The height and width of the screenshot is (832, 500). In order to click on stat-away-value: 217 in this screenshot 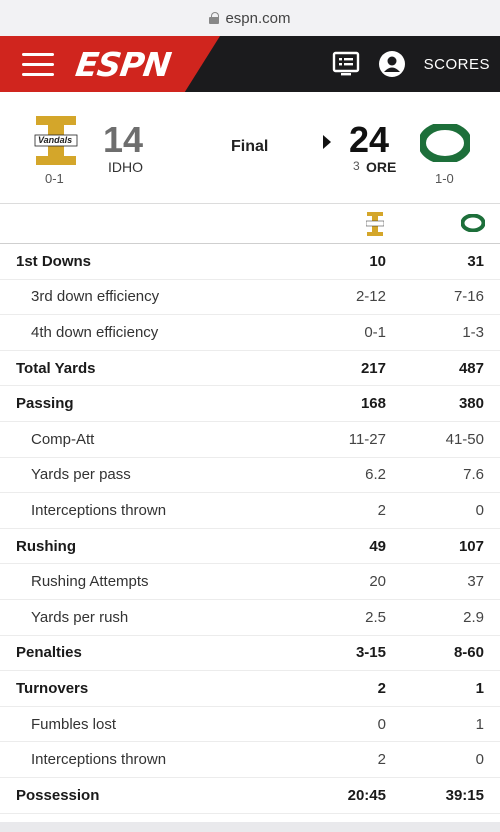, I will do `click(373, 368)`.